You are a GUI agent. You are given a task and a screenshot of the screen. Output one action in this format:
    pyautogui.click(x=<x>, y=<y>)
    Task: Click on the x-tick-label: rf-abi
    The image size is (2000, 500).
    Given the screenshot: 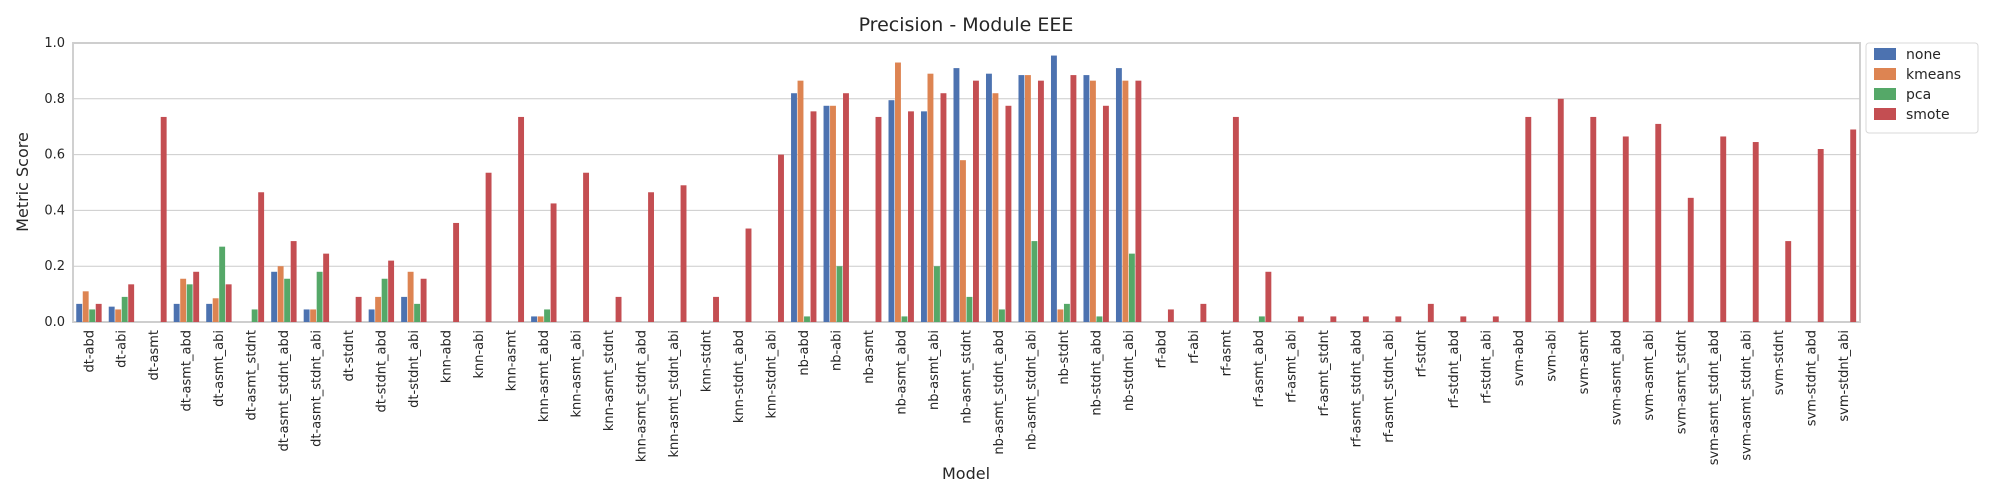 What is the action you would take?
    pyautogui.click(x=1194, y=347)
    